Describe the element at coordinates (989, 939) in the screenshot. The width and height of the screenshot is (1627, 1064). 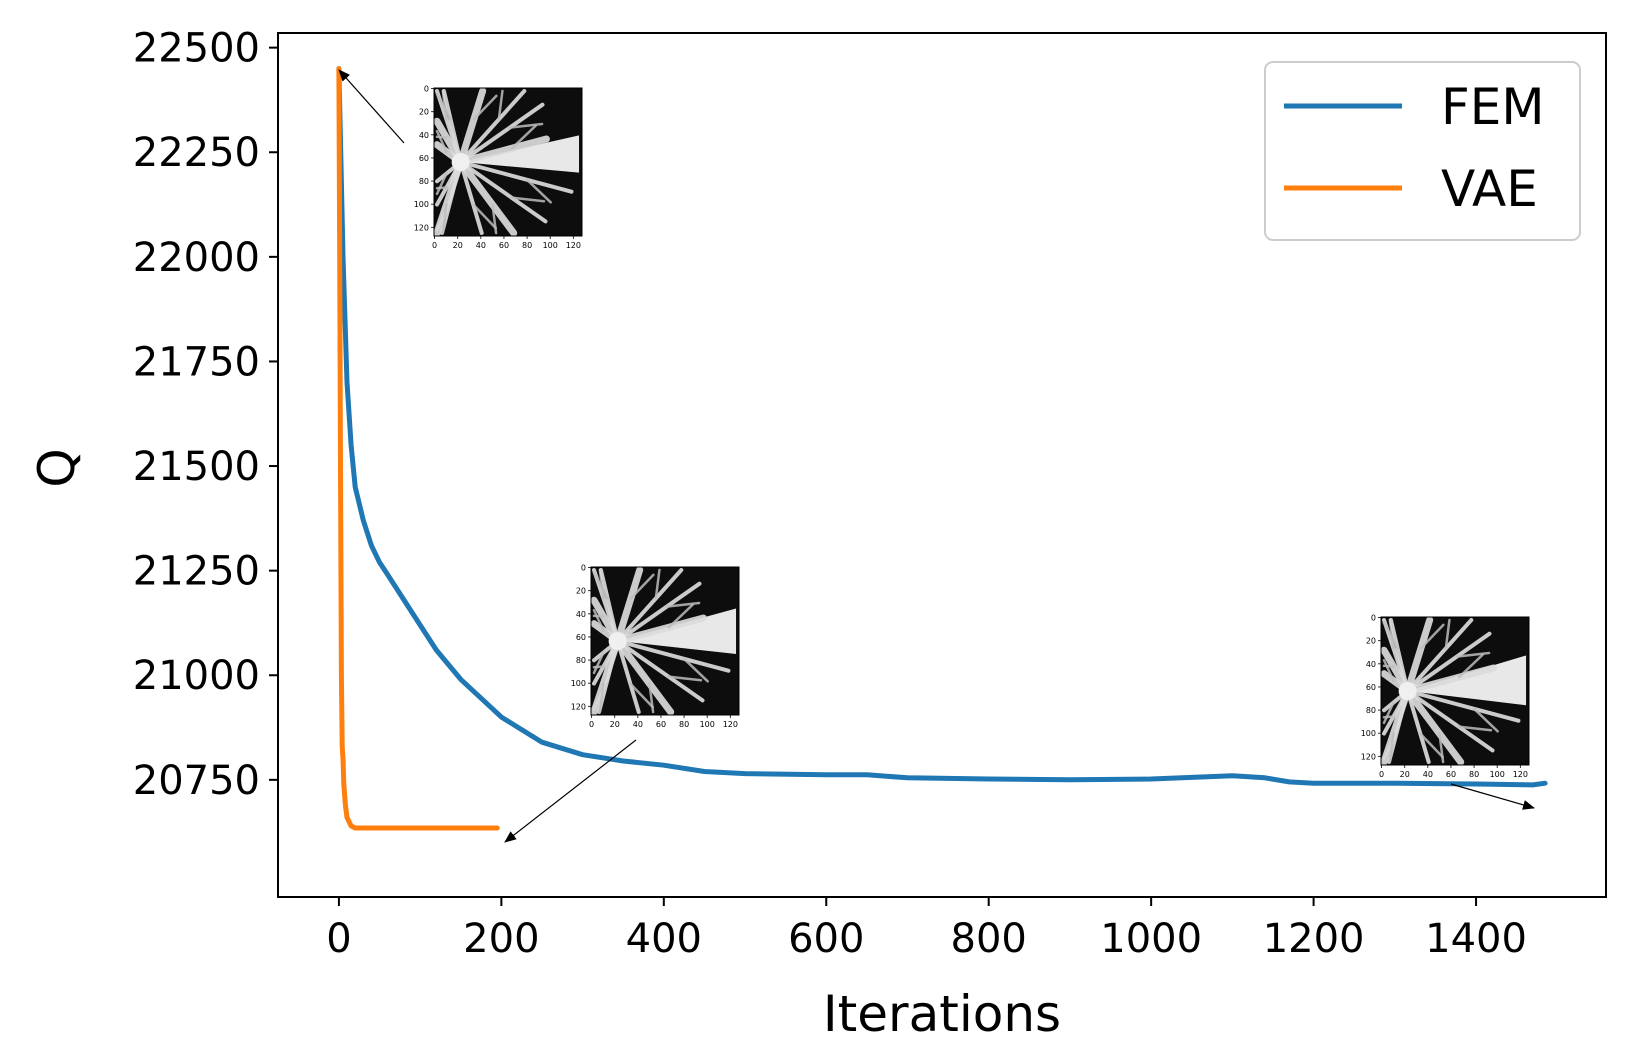
I see `x-tick-label: 800` at that location.